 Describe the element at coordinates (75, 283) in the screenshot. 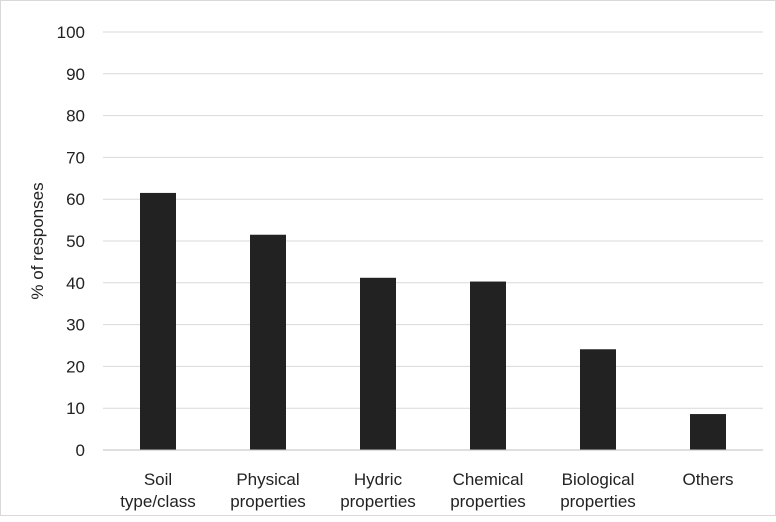

I see `y-tick-label: 40` at that location.